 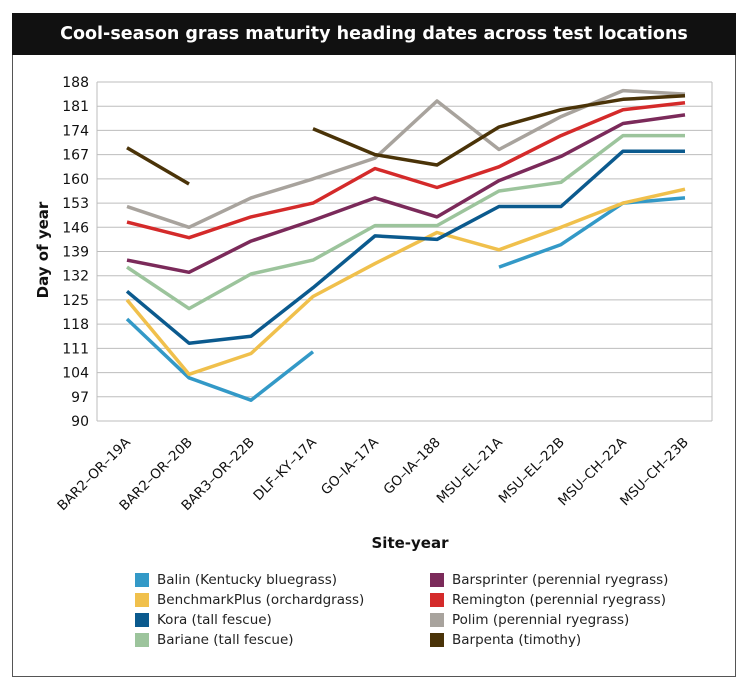 What do you see at coordinates (225, 640) in the screenshot?
I see `legend-label: Bariane (tall fescue)` at bounding box center [225, 640].